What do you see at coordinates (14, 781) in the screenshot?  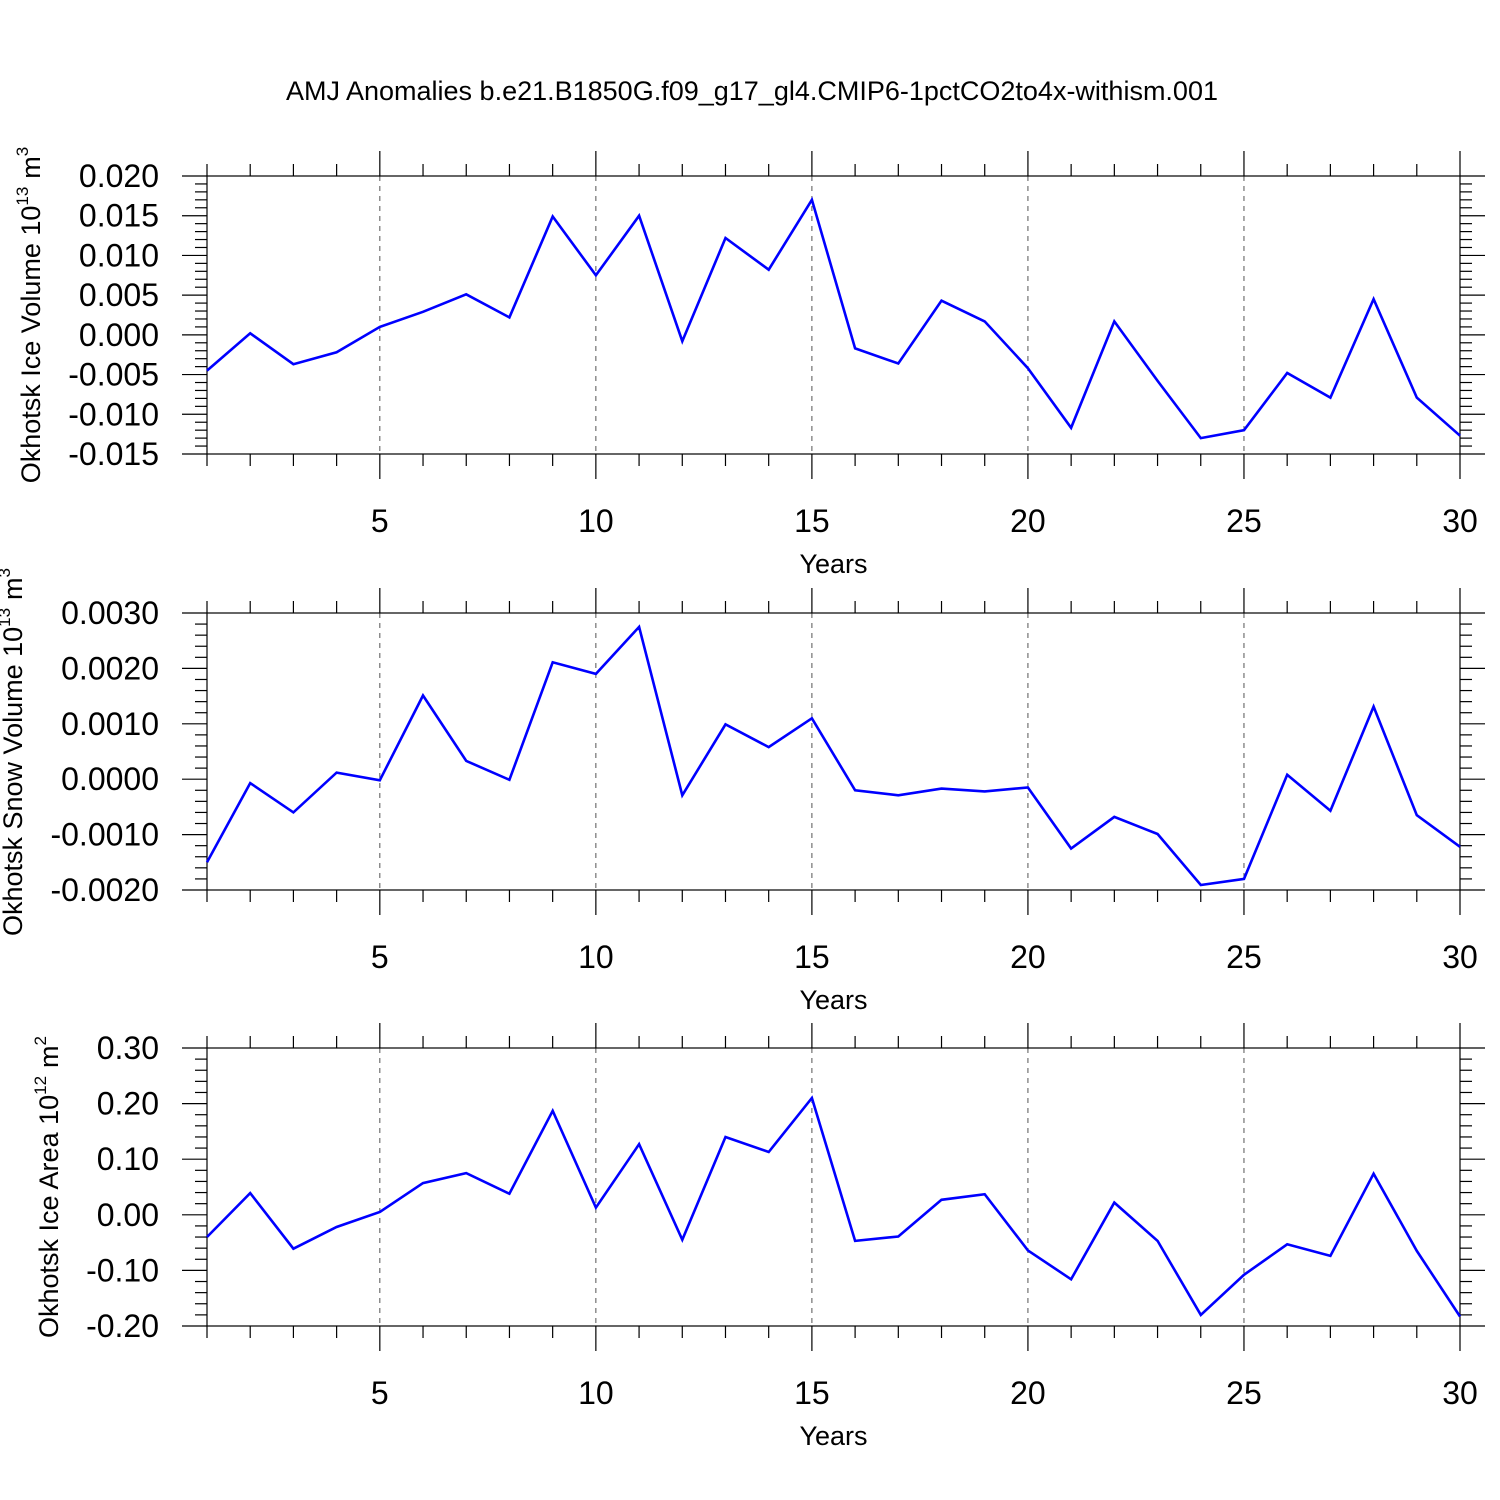 I see `y-axis-label-text: Okhotsk Snow Volume 10` at bounding box center [14, 781].